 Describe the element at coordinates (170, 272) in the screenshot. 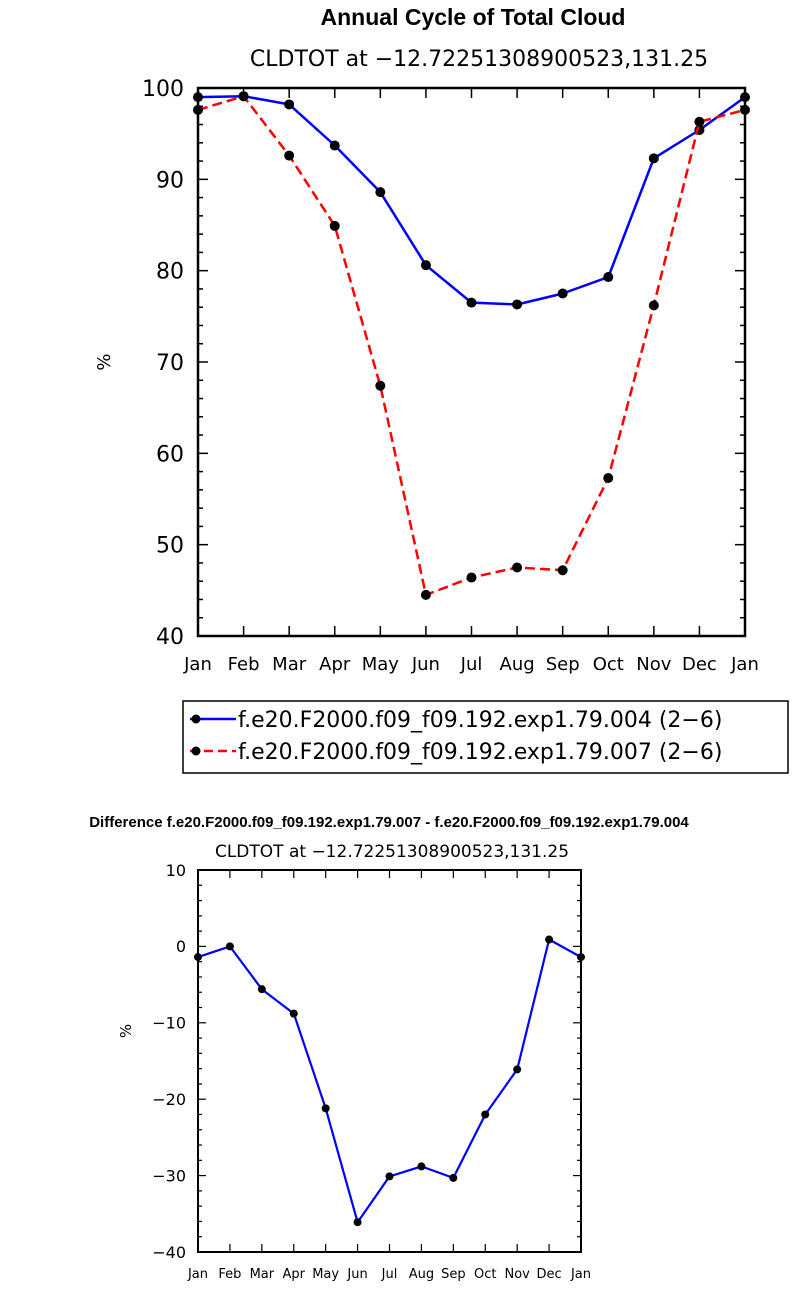

I see `y-tick-label: 80` at that location.